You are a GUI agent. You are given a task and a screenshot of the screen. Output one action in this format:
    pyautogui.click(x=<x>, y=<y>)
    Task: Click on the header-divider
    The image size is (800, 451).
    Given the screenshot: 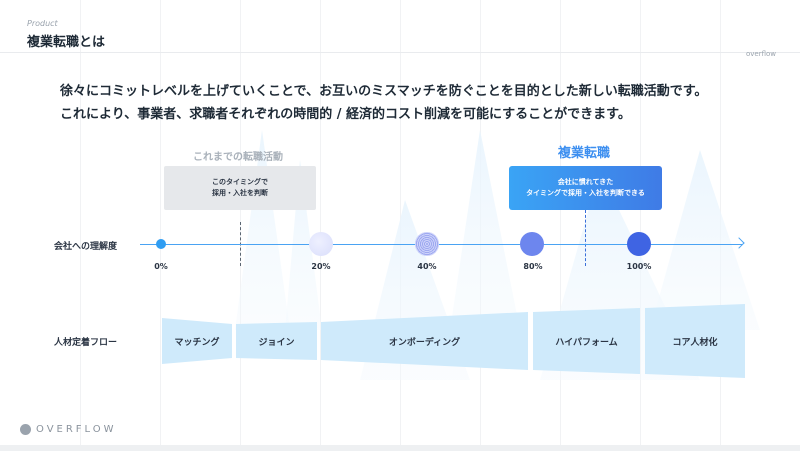 What is the action you would take?
    pyautogui.click(x=400, y=52)
    